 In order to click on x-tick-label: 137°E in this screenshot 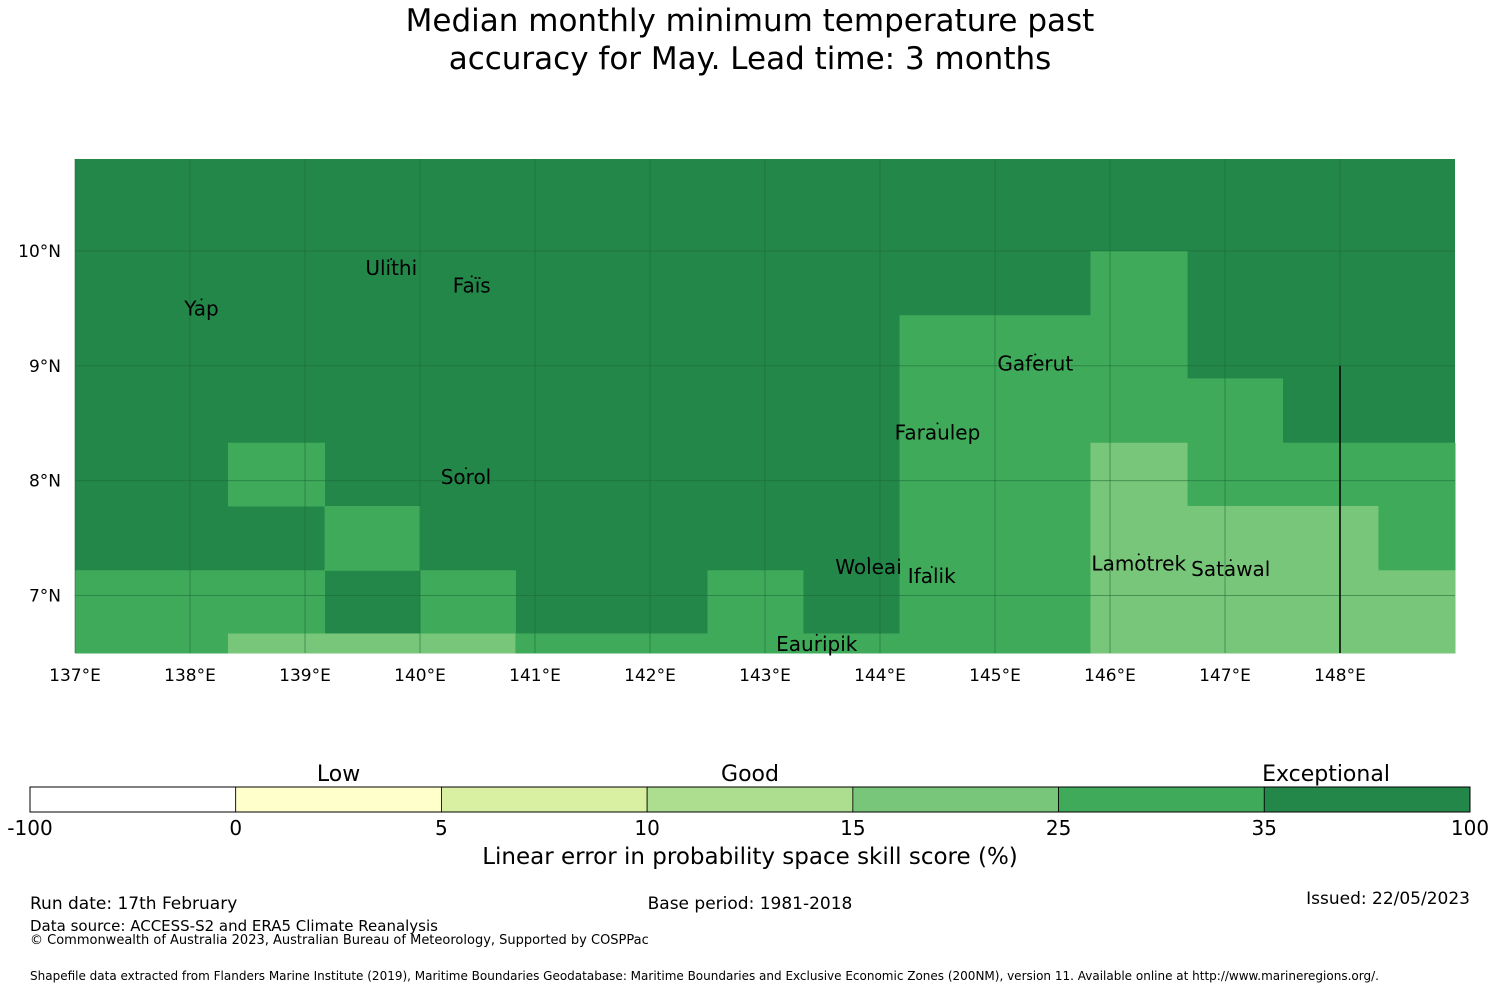, I will do `click(75, 676)`.